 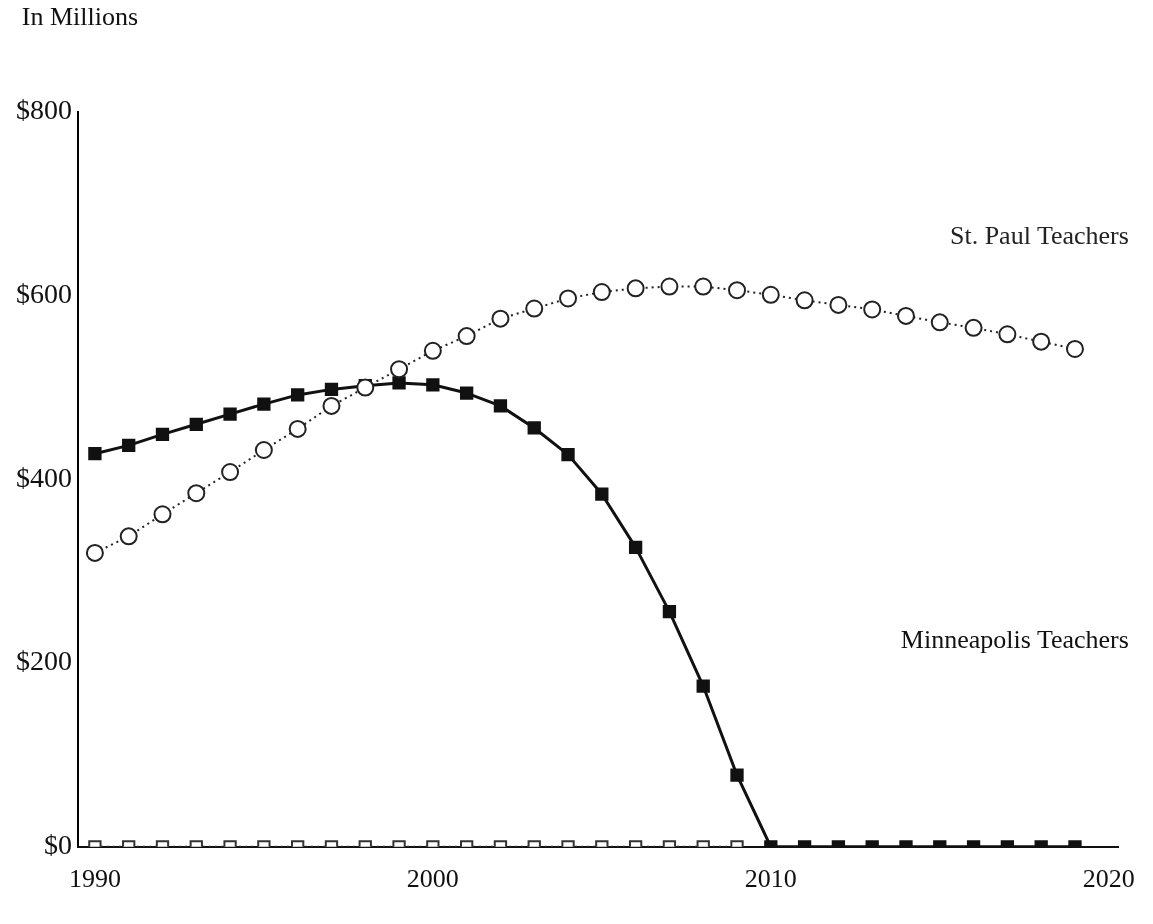 I want to click on y-axis-title: In Millions, so click(x=80, y=17).